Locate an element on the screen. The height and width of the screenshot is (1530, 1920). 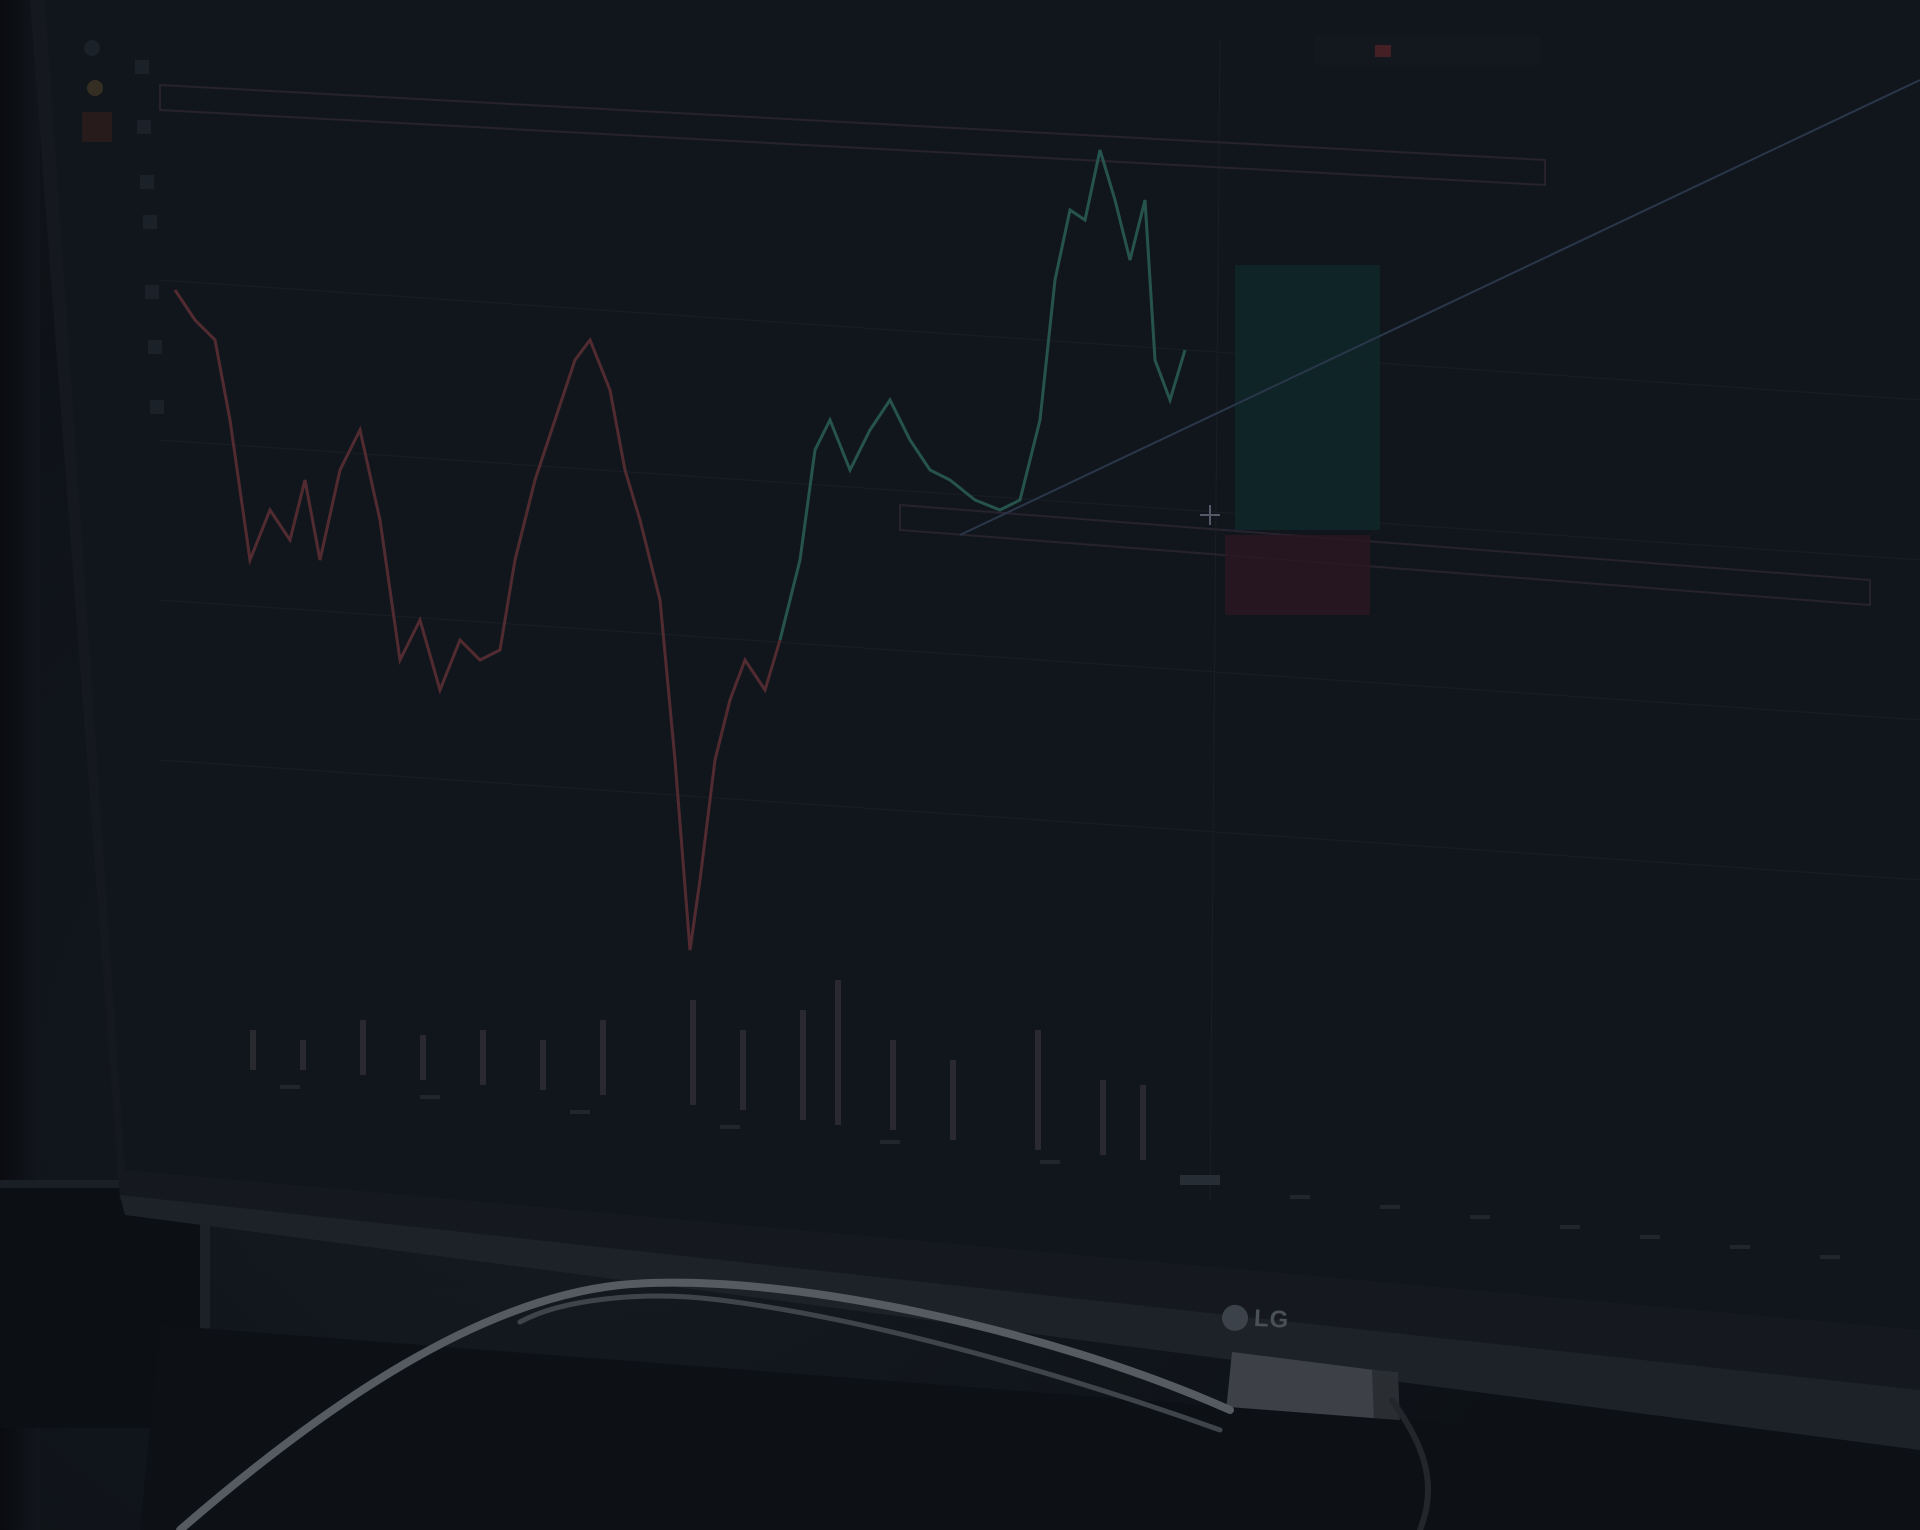
floating-drawing-toolbar is located at coordinates (1427, 50).